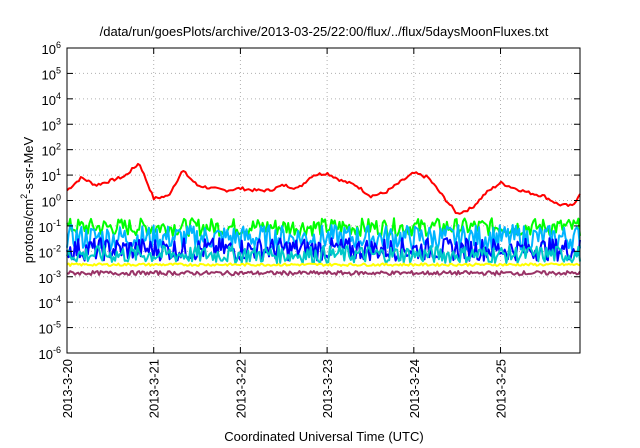  What do you see at coordinates (27, 199) in the screenshot?
I see `y-axis-label: protons/cm2-s-sr-MeV` at bounding box center [27, 199].